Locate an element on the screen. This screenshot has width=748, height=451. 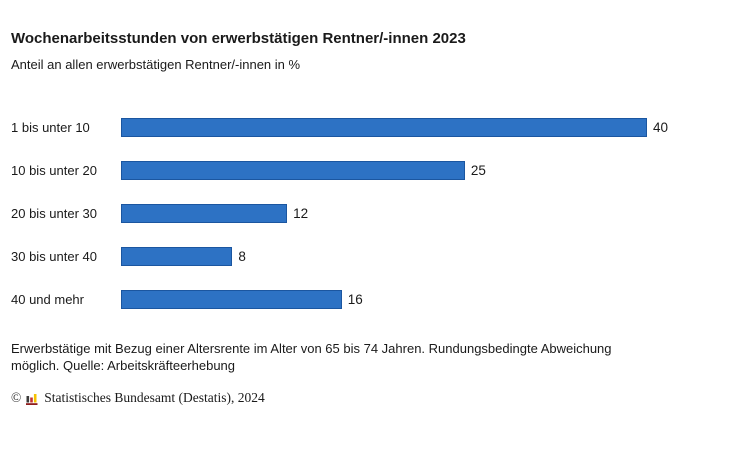
value-label: 12 is located at coordinates (301, 213).